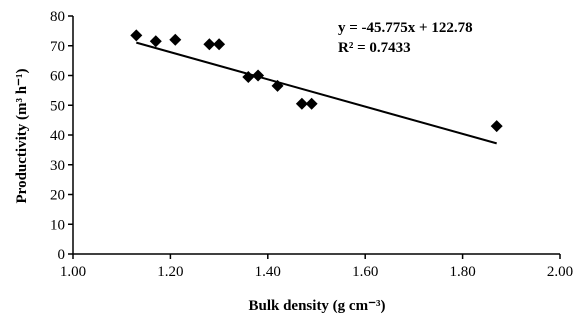 The width and height of the screenshot is (579, 320). I want to click on r-squared-label: R² = 0.7433, so click(374, 48).